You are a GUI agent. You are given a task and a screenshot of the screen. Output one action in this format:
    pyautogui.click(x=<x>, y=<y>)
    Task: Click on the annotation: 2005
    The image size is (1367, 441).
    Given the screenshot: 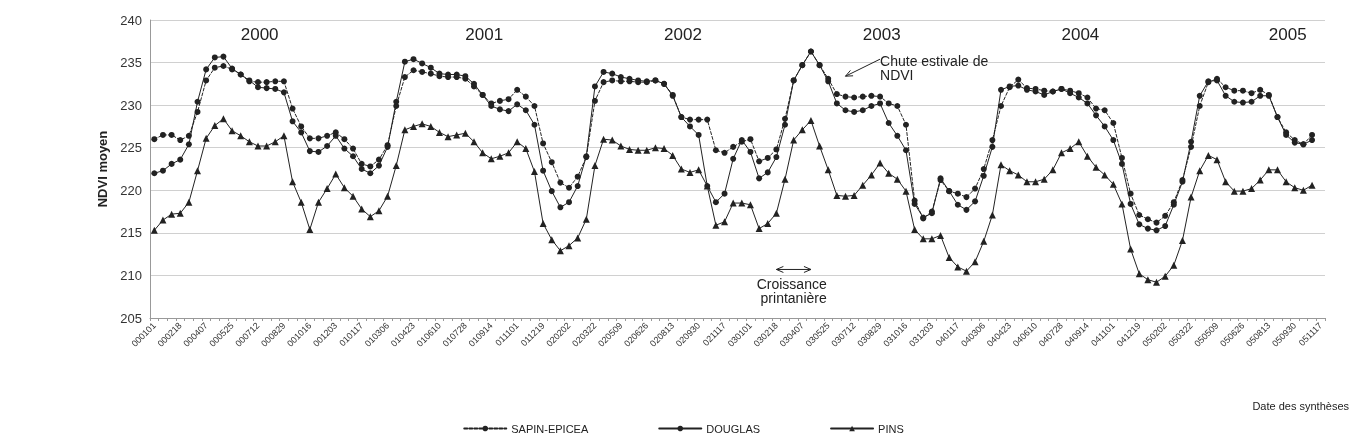 What is the action you would take?
    pyautogui.click(x=1287, y=34)
    